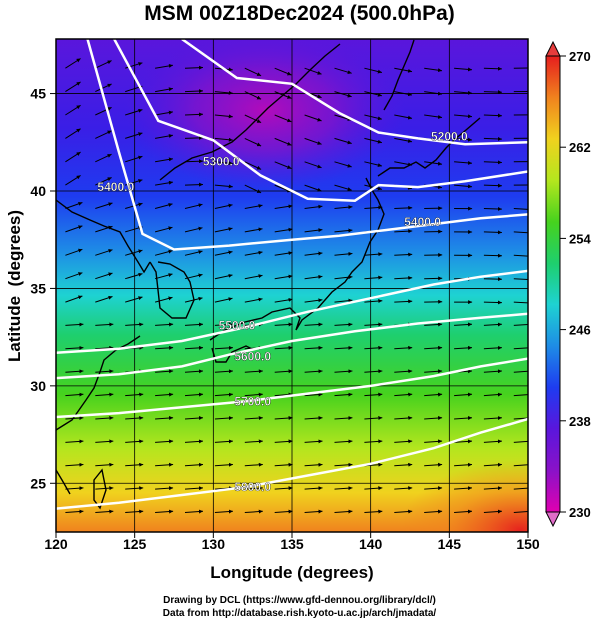 The height and width of the screenshot is (625, 599). Describe the element at coordinates (580, 512) in the screenshot. I see `colorbar-tick-label: 230` at that location.